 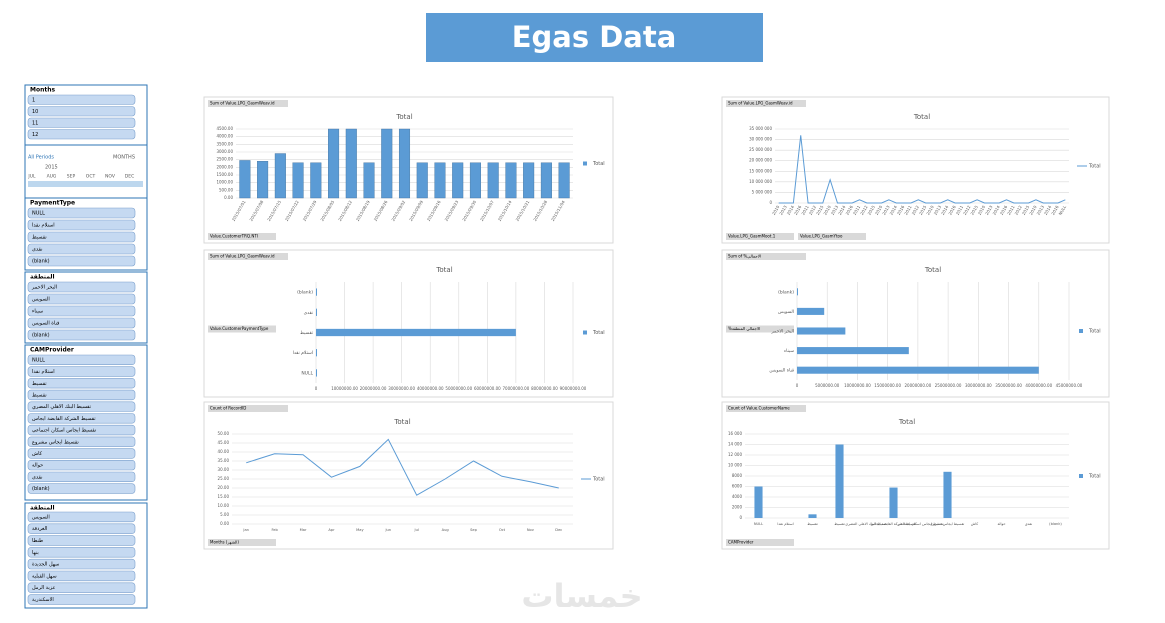 I want to click on slicer-item-label: الغردقة, so click(x=39, y=529).